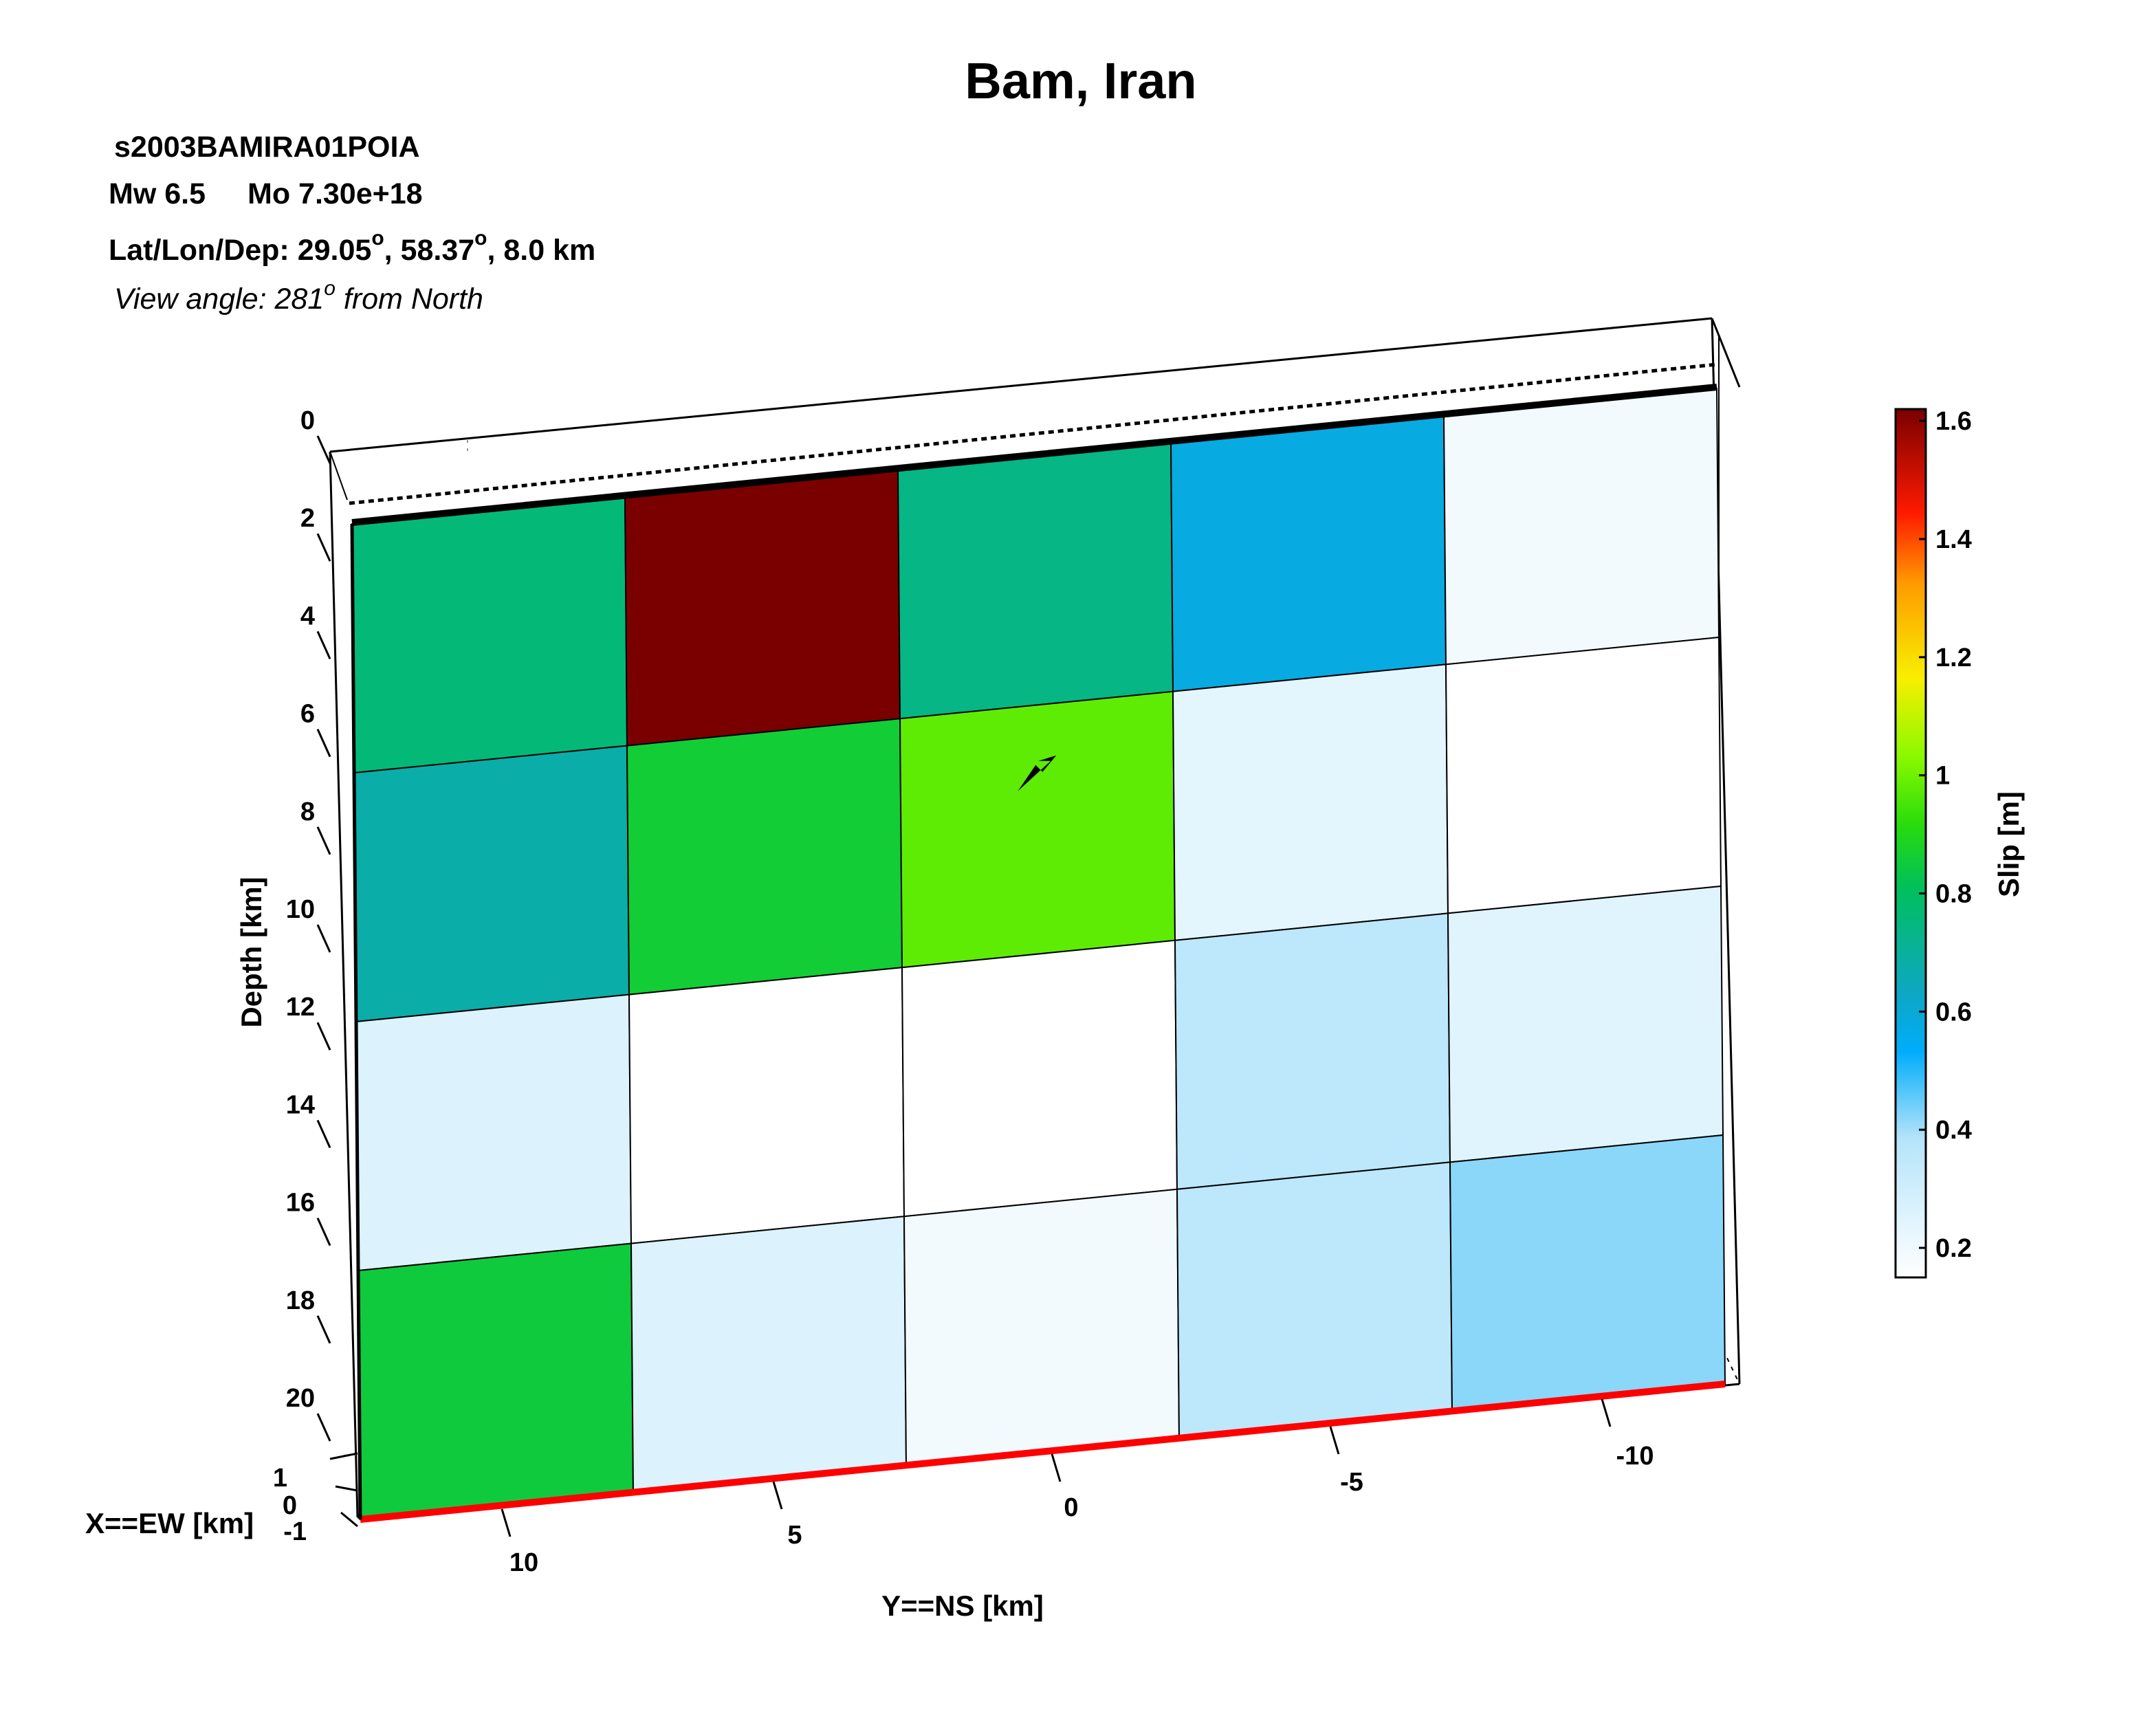 The width and height of the screenshot is (2152, 1736). Describe the element at coordinates (1953, 539) in the screenshot. I see `colorbar-tick-label: 1.4` at that location.